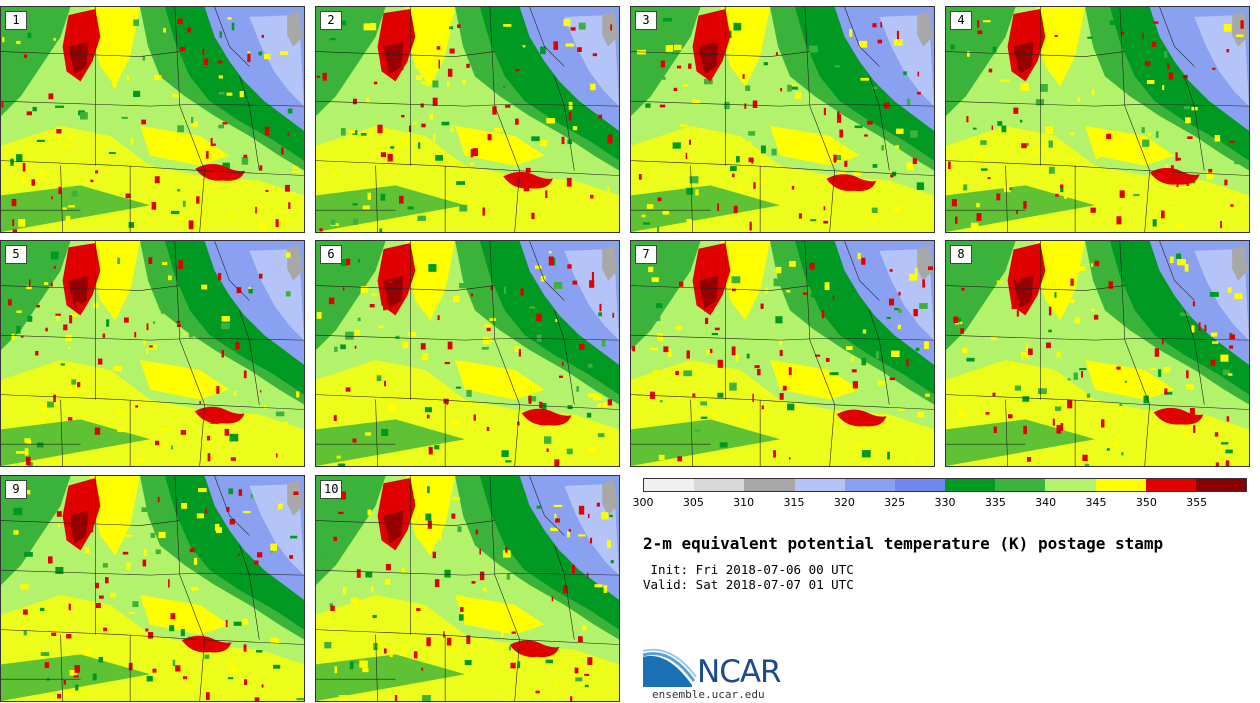  Describe the element at coordinates (1096, 502) in the screenshot. I see `colorbar-tick-label: 345` at that location.